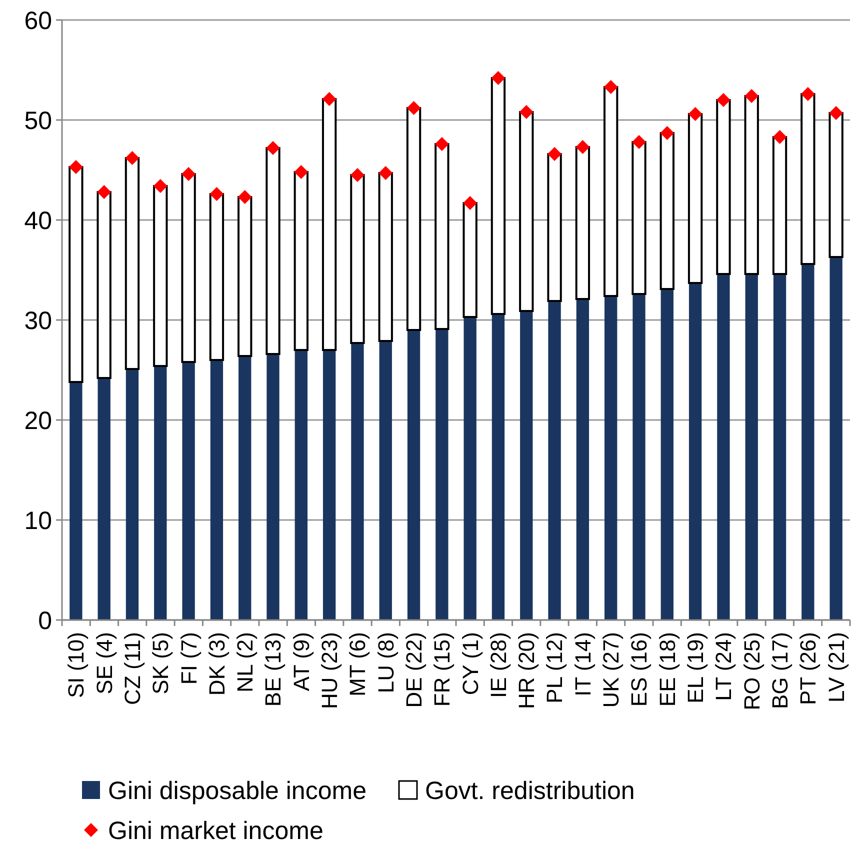 The width and height of the screenshot is (856, 850). I want to click on x-tick-label: IE (28), so click(498, 665).